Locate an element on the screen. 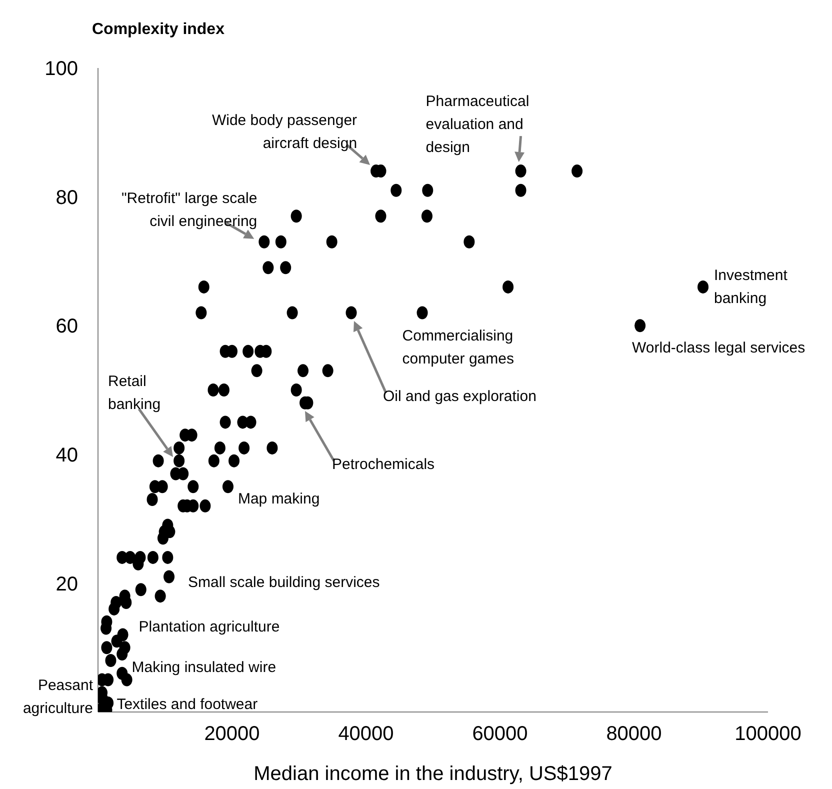 Image resolution: width=832 pixels, height=789 pixels. annotation: Making insulated wire is located at coordinates (204, 667).